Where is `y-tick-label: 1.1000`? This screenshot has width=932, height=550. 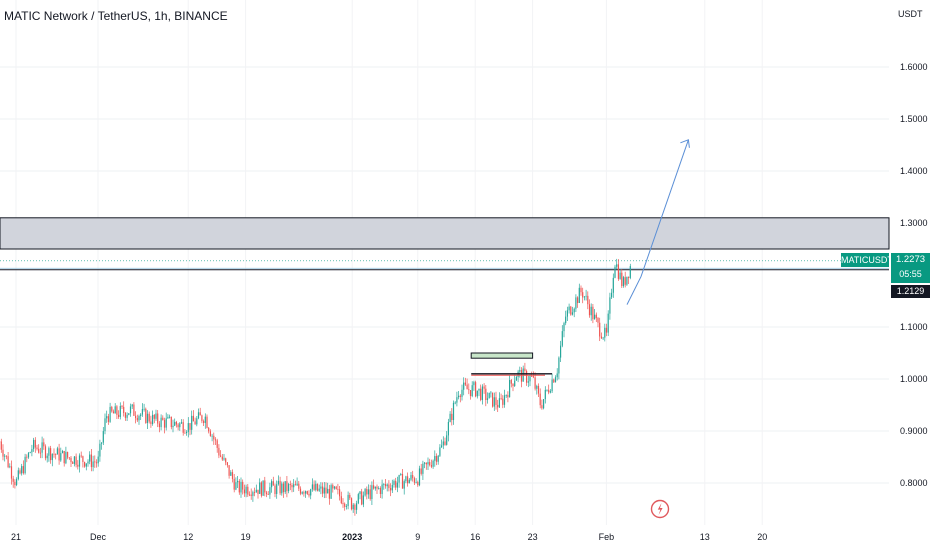
y-tick-label: 1.1000 is located at coordinates (914, 327).